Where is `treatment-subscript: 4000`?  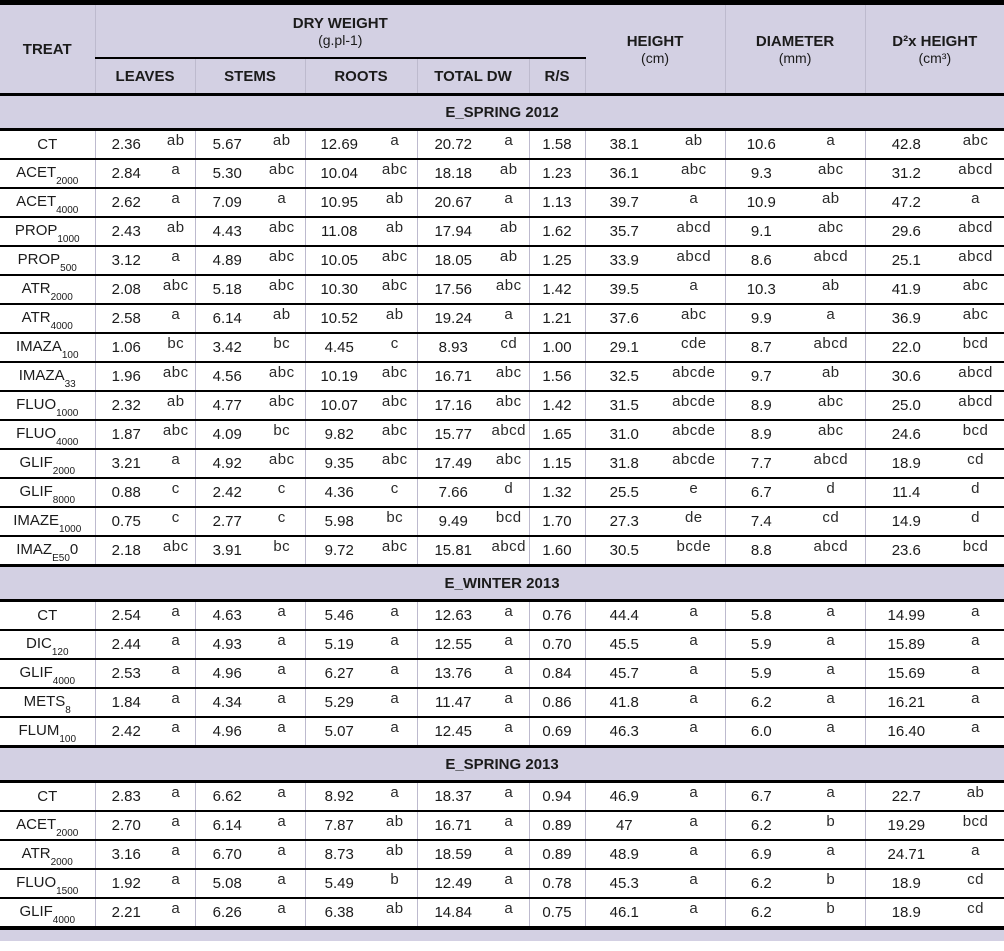 treatment-subscript: 4000 is located at coordinates (67, 442).